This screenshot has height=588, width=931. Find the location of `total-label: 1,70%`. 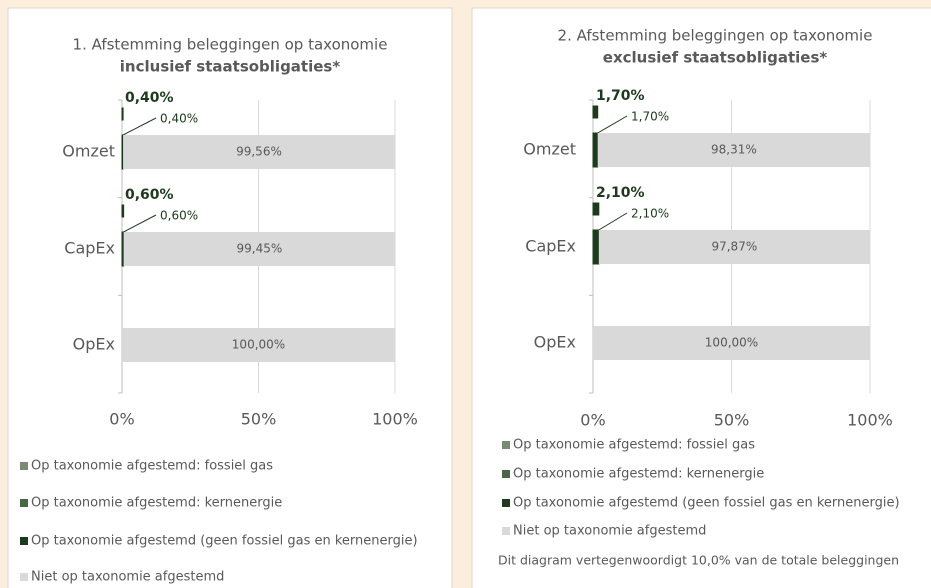

total-label: 1,70% is located at coordinates (620, 96).